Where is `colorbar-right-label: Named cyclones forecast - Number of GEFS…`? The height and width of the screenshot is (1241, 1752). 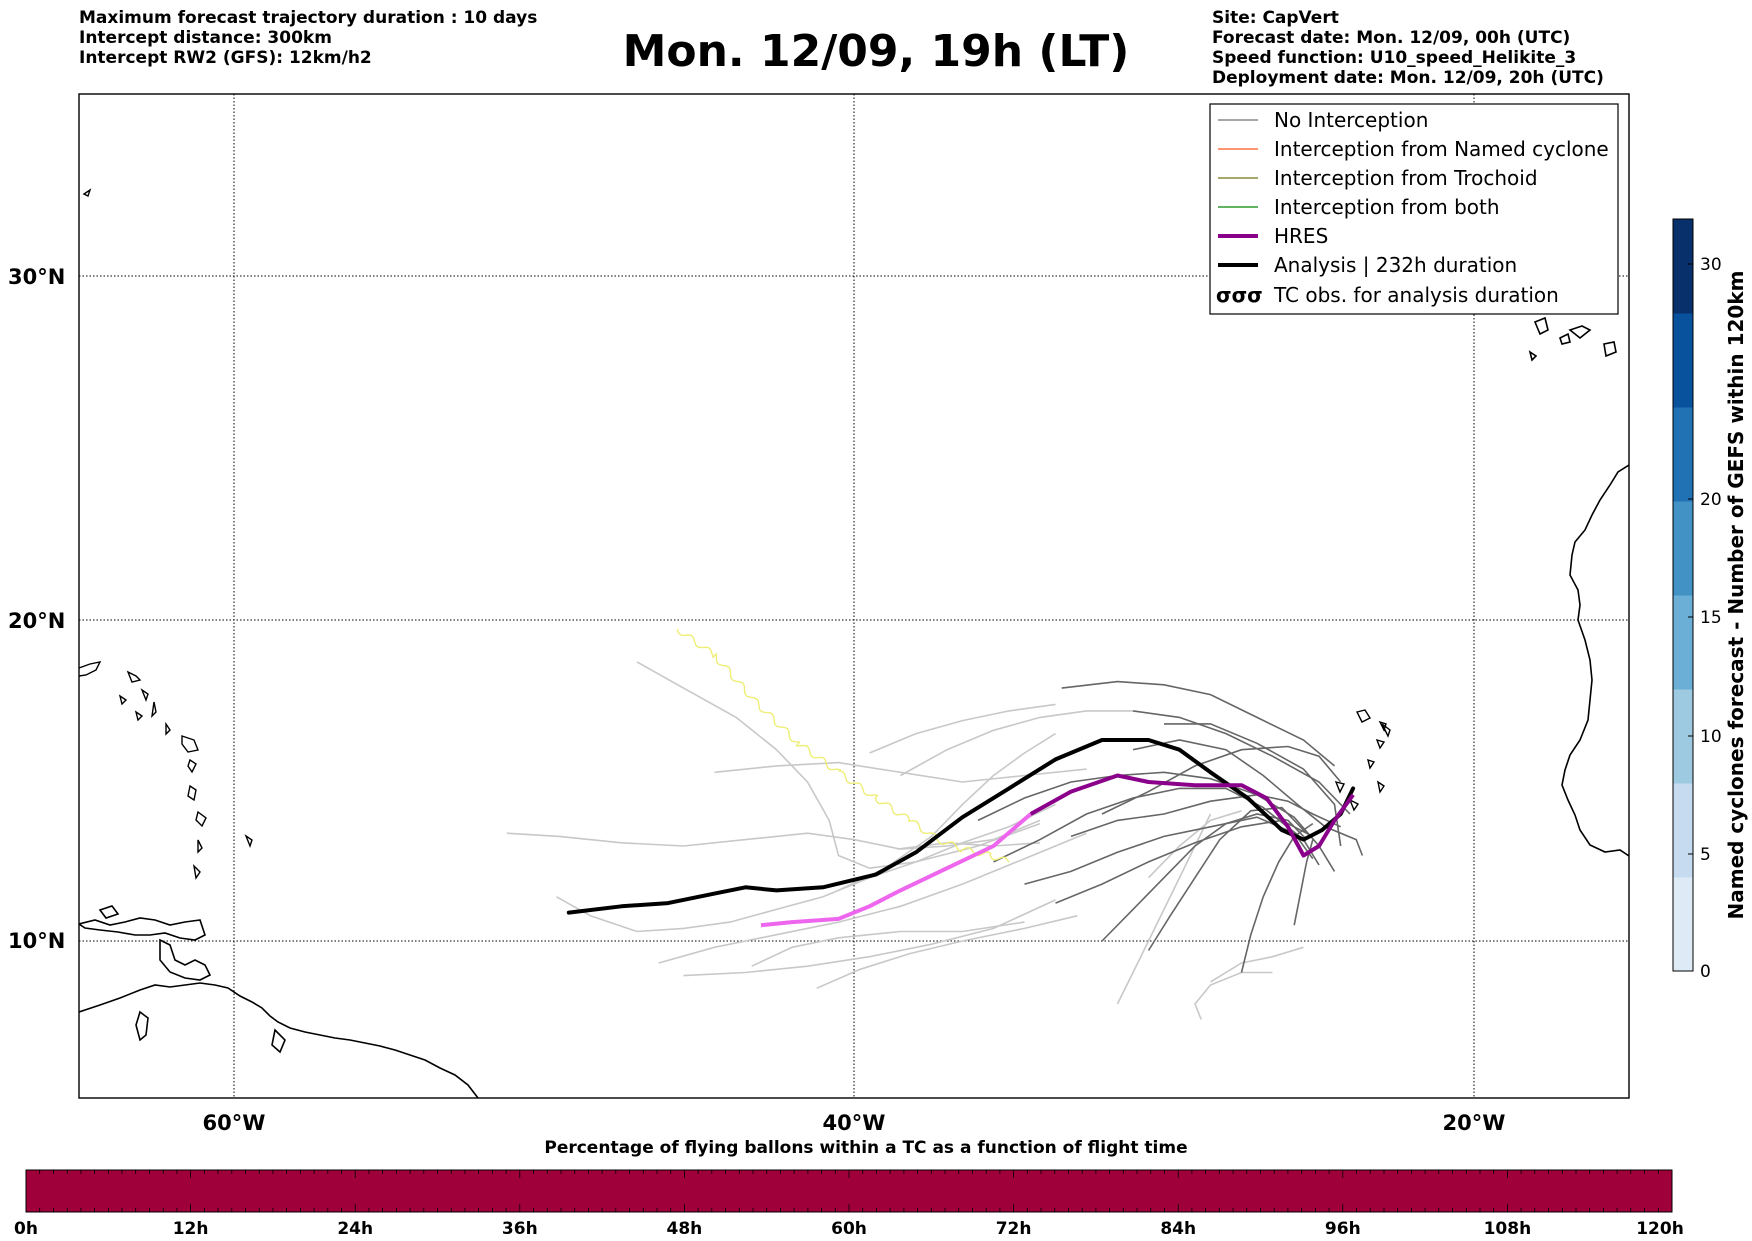
colorbar-right-label: Named cyclones forecast - Number of GEFS… is located at coordinates (1736, 595).